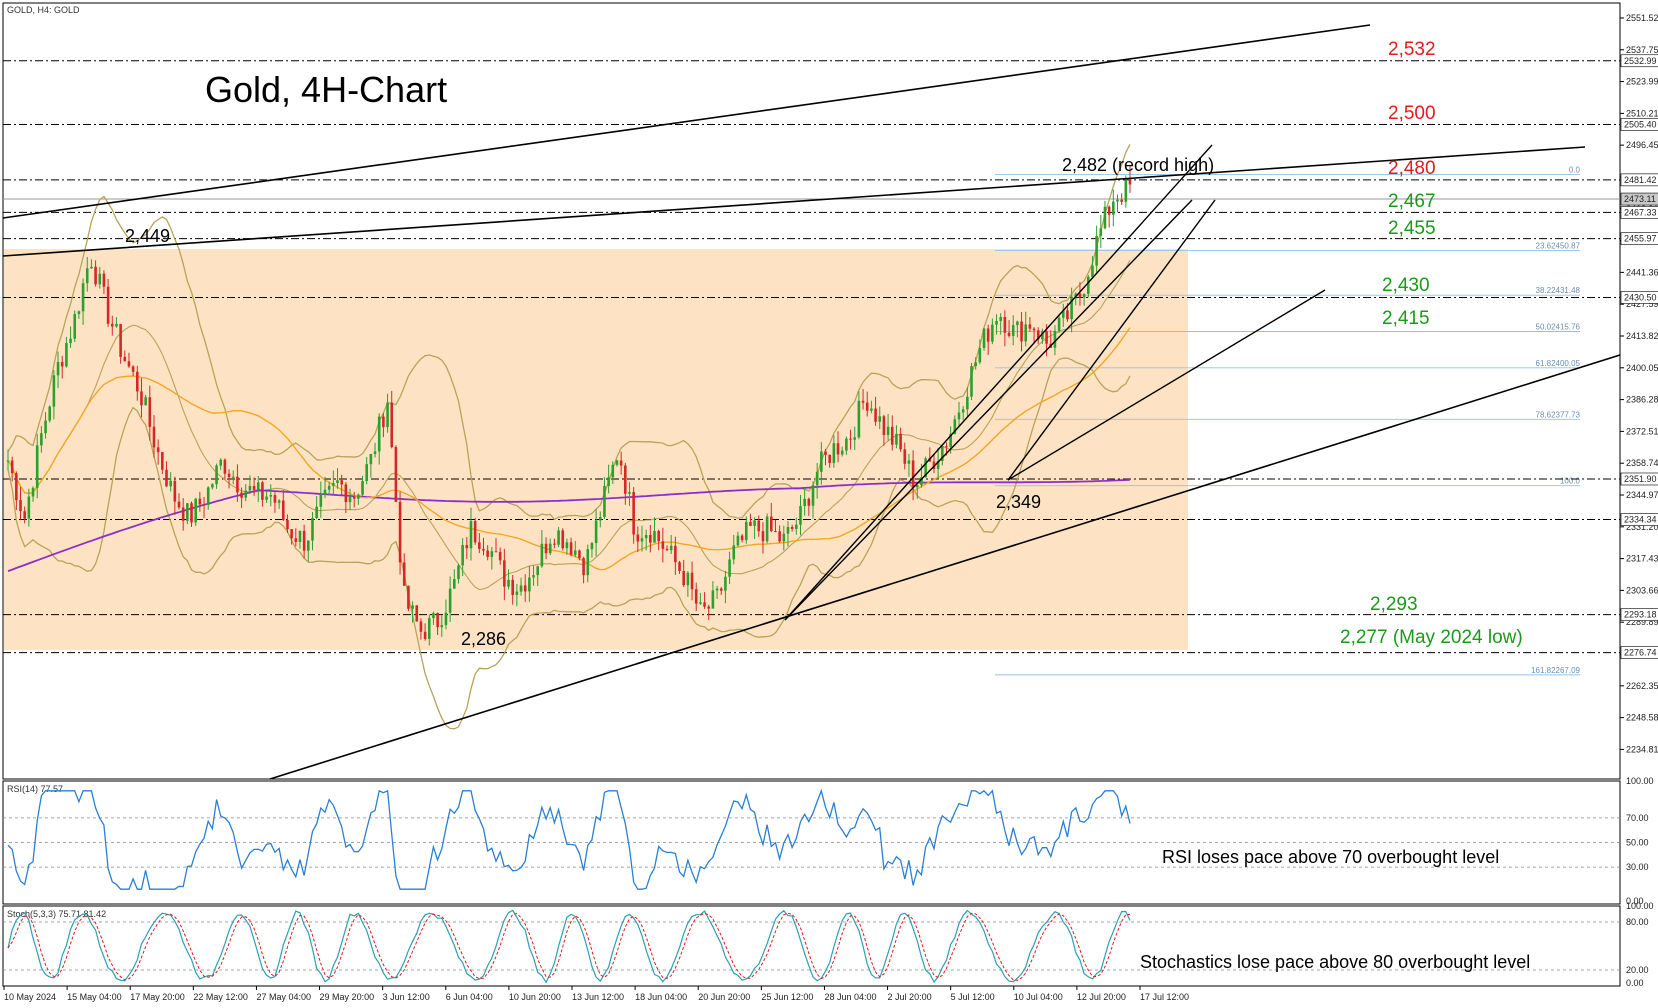 The image size is (1658, 1008). Describe the element at coordinates (1558, 414) in the screenshot. I see `fib-label: 78.62377.73` at that location.